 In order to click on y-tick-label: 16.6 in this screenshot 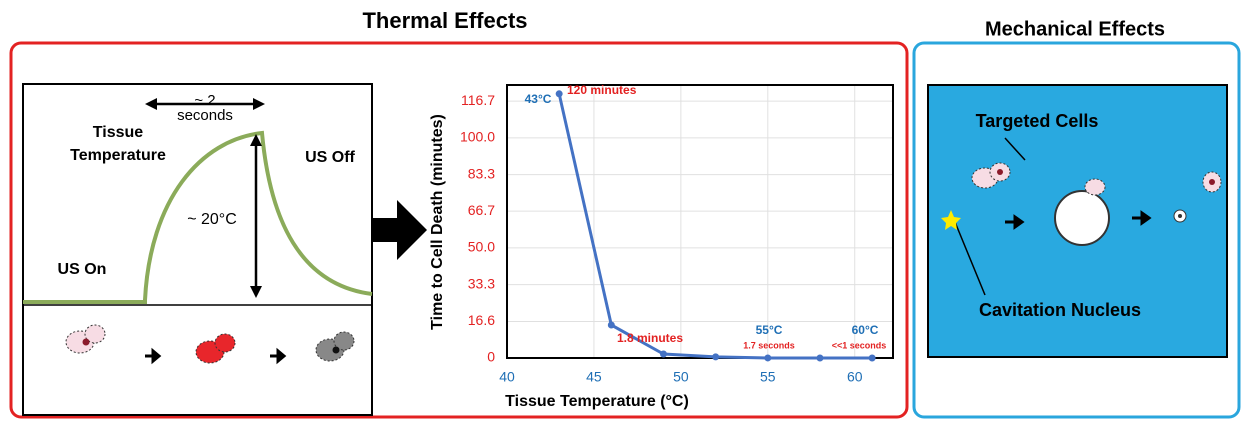, I will do `click(481, 320)`.